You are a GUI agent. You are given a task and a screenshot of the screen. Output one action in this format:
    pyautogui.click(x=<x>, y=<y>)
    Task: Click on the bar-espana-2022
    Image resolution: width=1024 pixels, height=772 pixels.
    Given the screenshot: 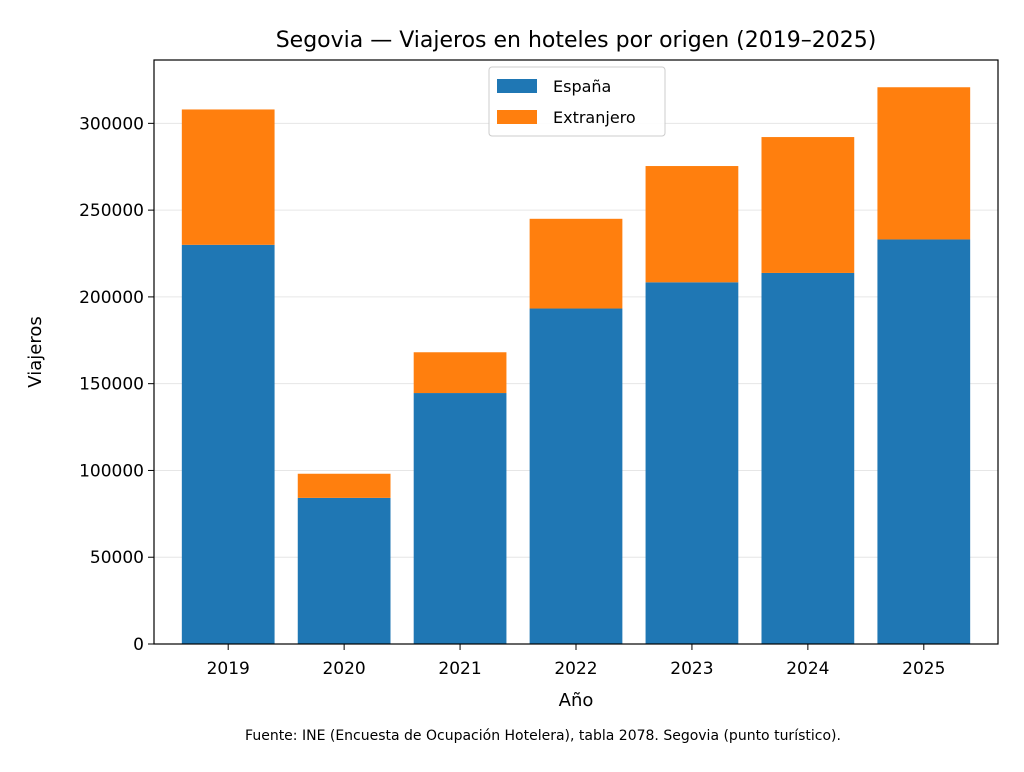 What is the action you would take?
    pyautogui.click(x=576, y=476)
    